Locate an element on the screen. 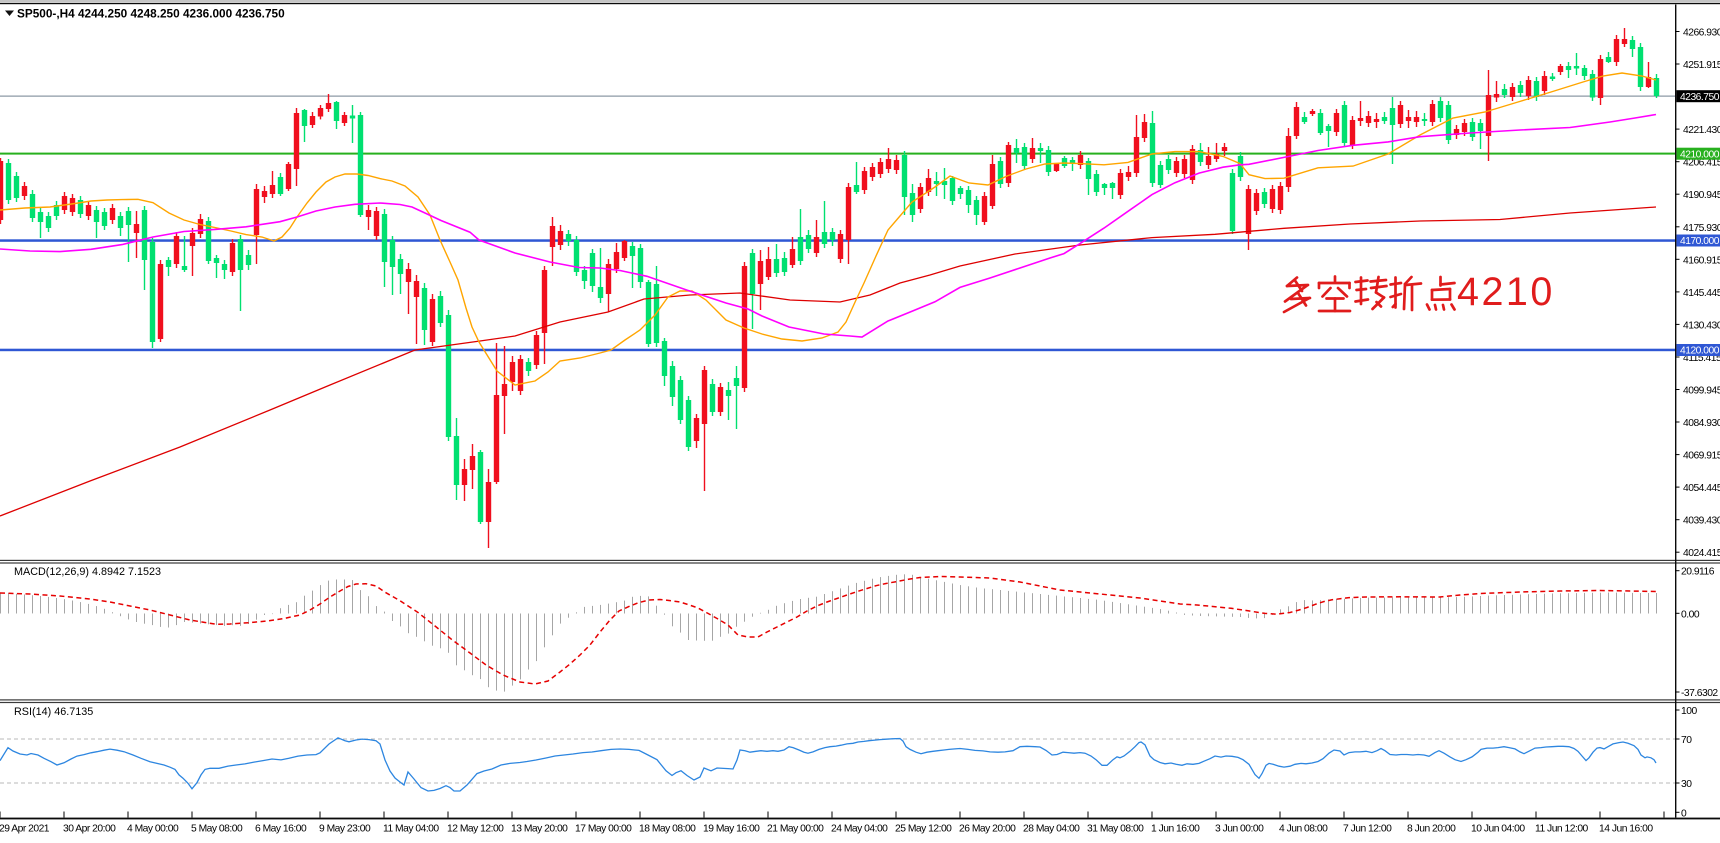  svg-text: 18 May 08:00 is located at coordinates (667, 829).